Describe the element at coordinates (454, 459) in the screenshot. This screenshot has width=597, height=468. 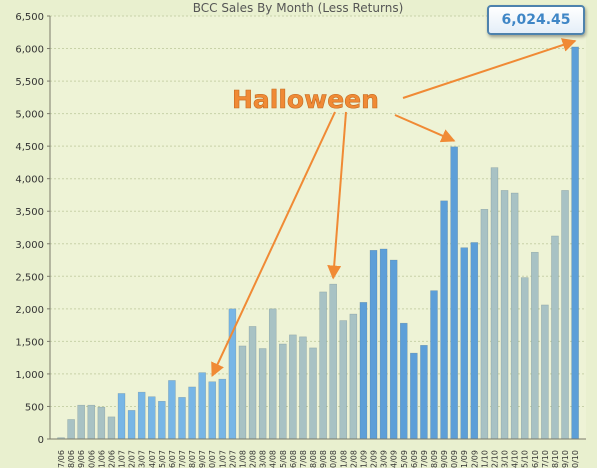
I see `x-tick-label: 10/09` at that location.